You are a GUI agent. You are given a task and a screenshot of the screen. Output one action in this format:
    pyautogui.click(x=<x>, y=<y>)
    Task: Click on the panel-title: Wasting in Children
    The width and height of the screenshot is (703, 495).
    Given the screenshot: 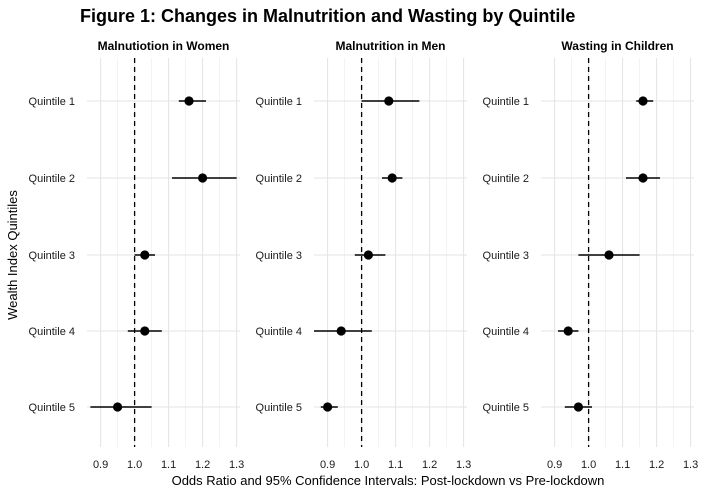 What is the action you would take?
    pyautogui.click(x=617, y=46)
    